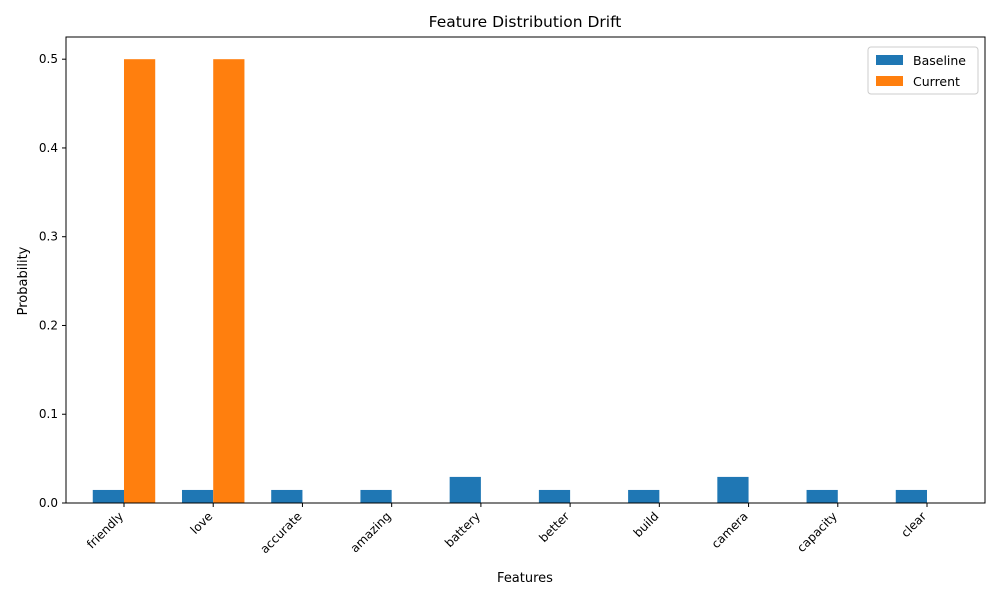 The height and width of the screenshot is (600, 1000). I want to click on x-axis-label: Features, so click(525, 578).